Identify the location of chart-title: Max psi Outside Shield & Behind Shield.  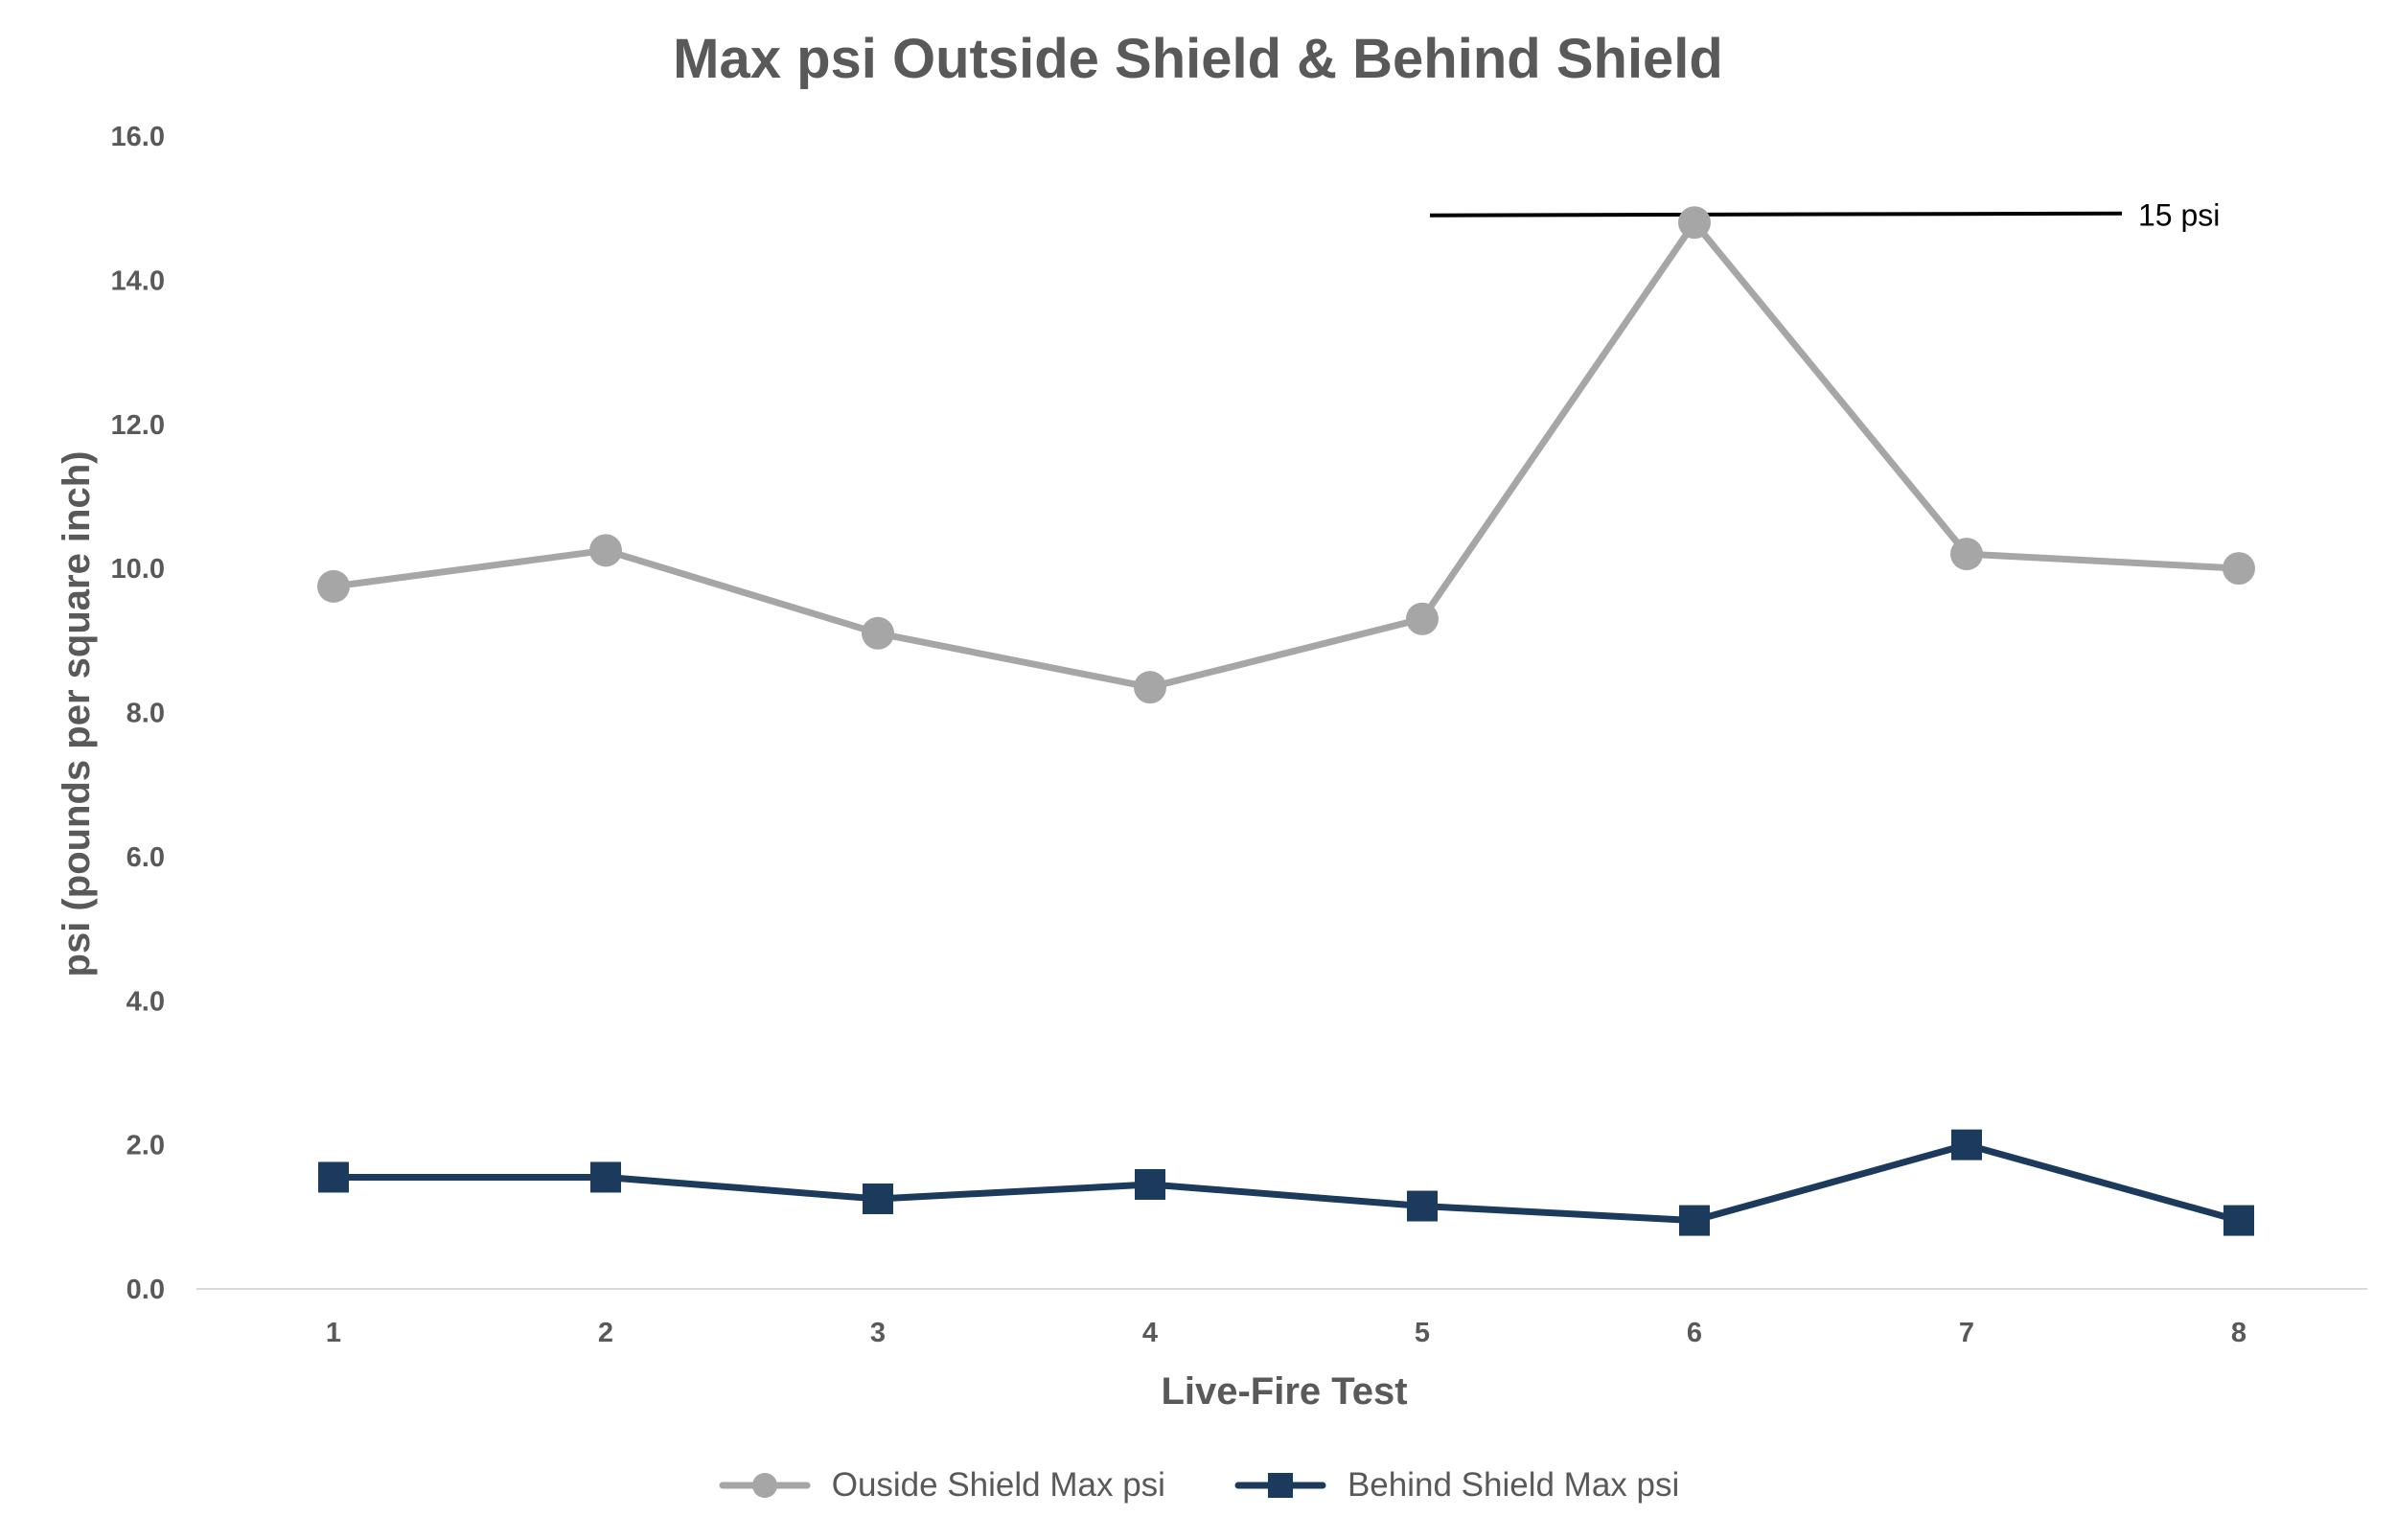
(1198, 59).